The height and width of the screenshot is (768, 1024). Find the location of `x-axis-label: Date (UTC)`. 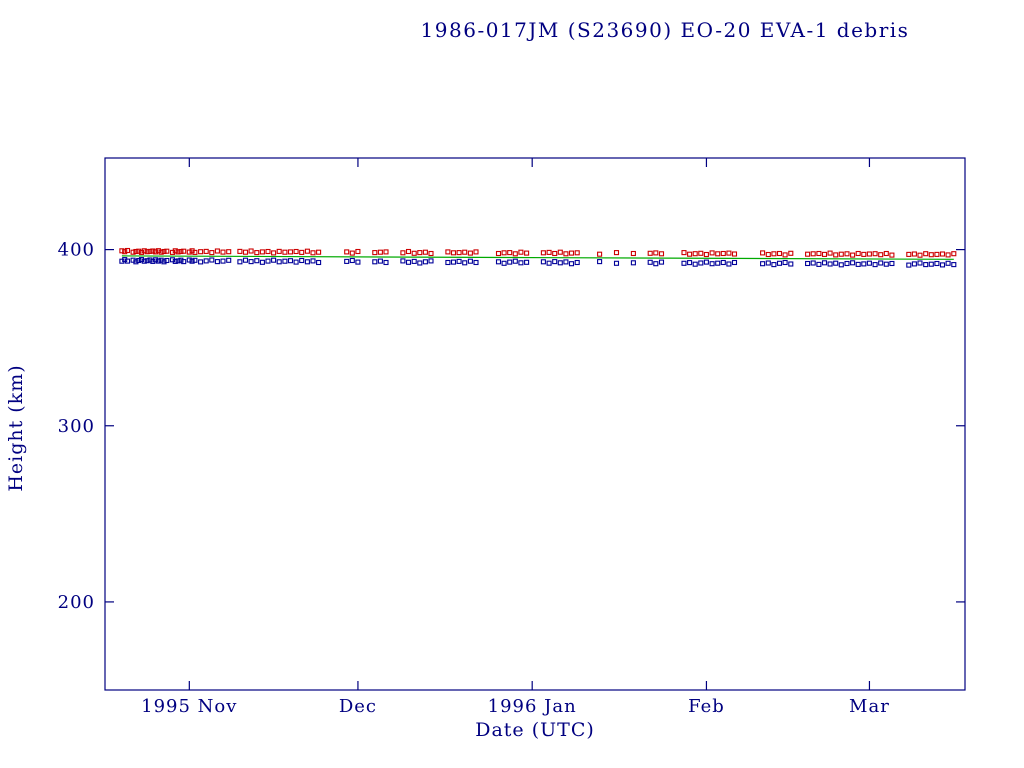

x-axis-label: Date (UTC) is located at coordinates (535, 730).